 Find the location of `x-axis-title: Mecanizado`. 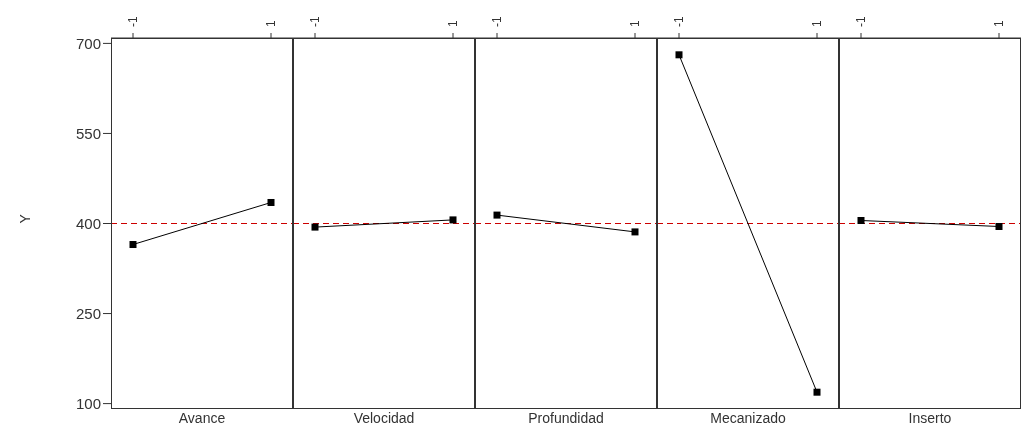

x-axis-title: Mecanizado is located at coordinates (748, 418).